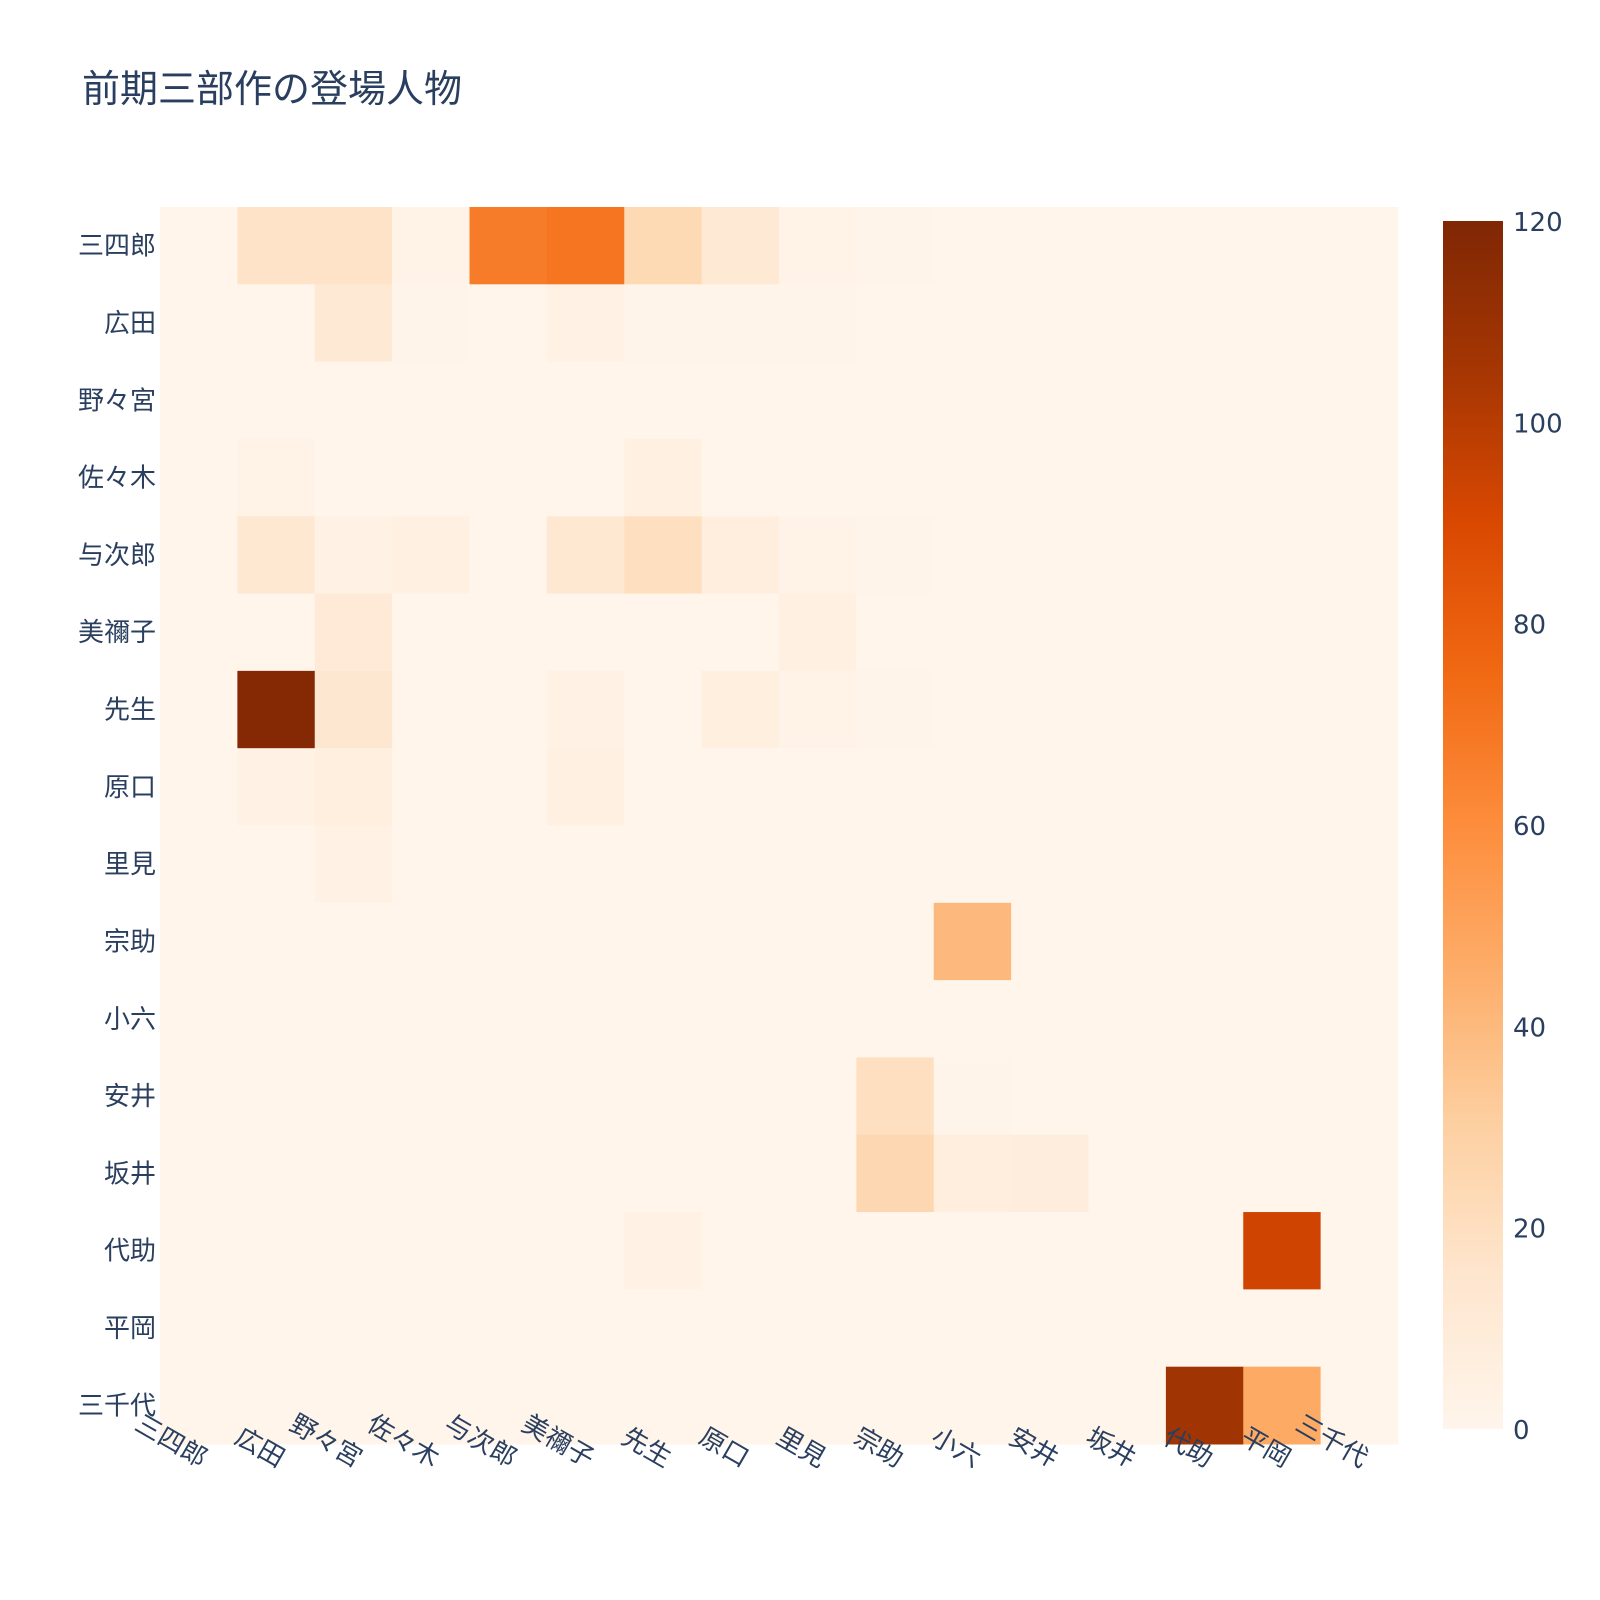 The width and height of the screenshot is (1600, 1600). What do you see at coordinates (130, 788) in the screenshot?
I see `y-tick-label: 原口` at bounding box center [130, 788].